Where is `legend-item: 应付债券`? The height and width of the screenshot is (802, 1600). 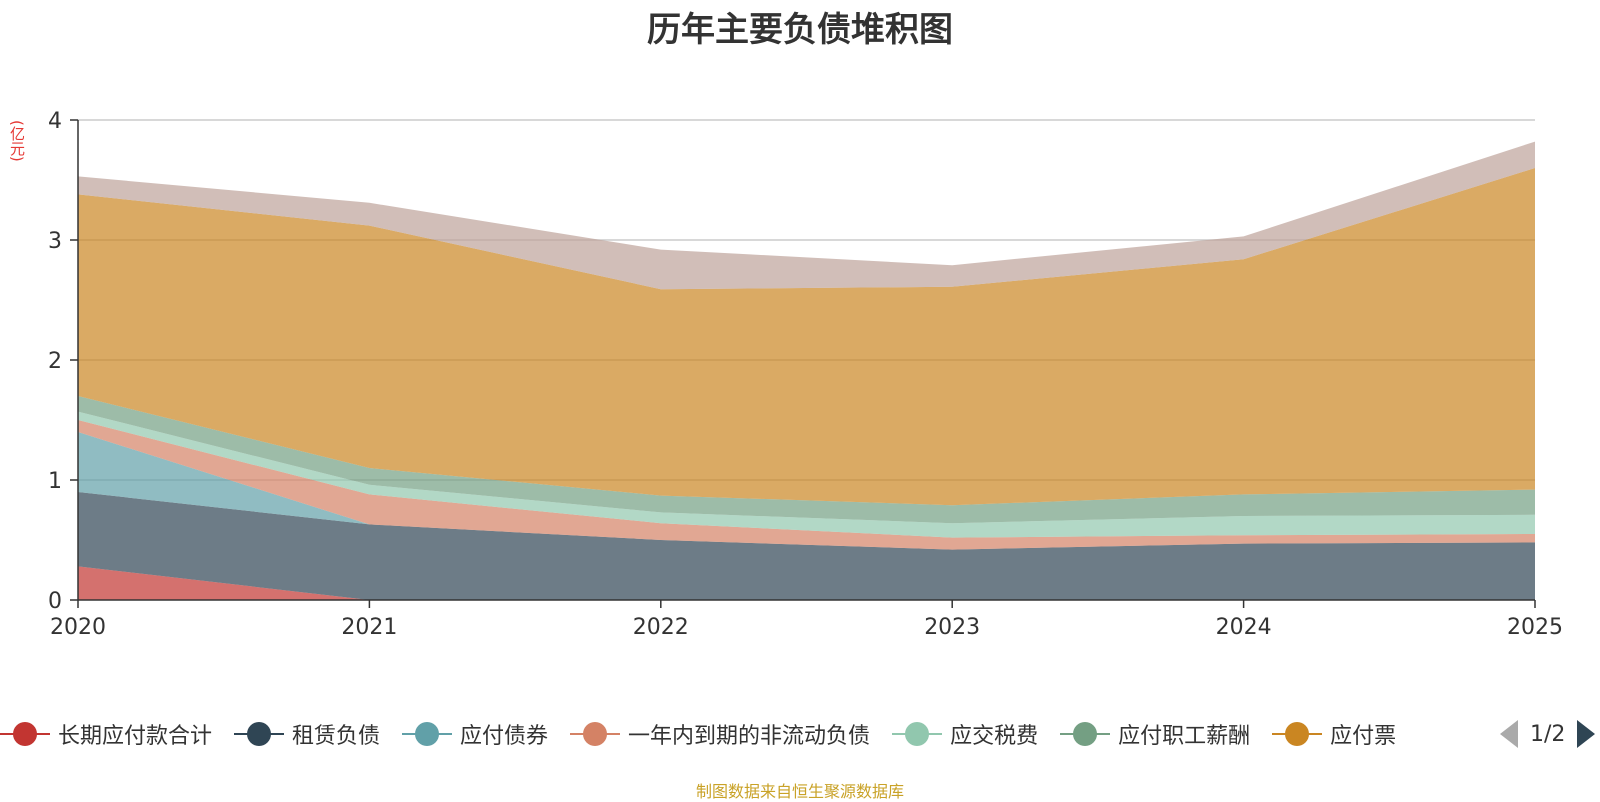 legend-item: 应付债券 is located at coordinates (475, 734).